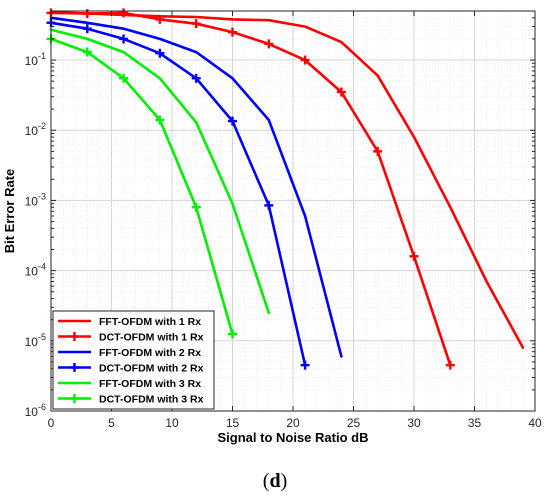 Image resolution: width=550 pixels, height=502 pixels. Describe the element at coordinates (233, 423) in the screenshot. I see `x-tick-label: 15` at that location.